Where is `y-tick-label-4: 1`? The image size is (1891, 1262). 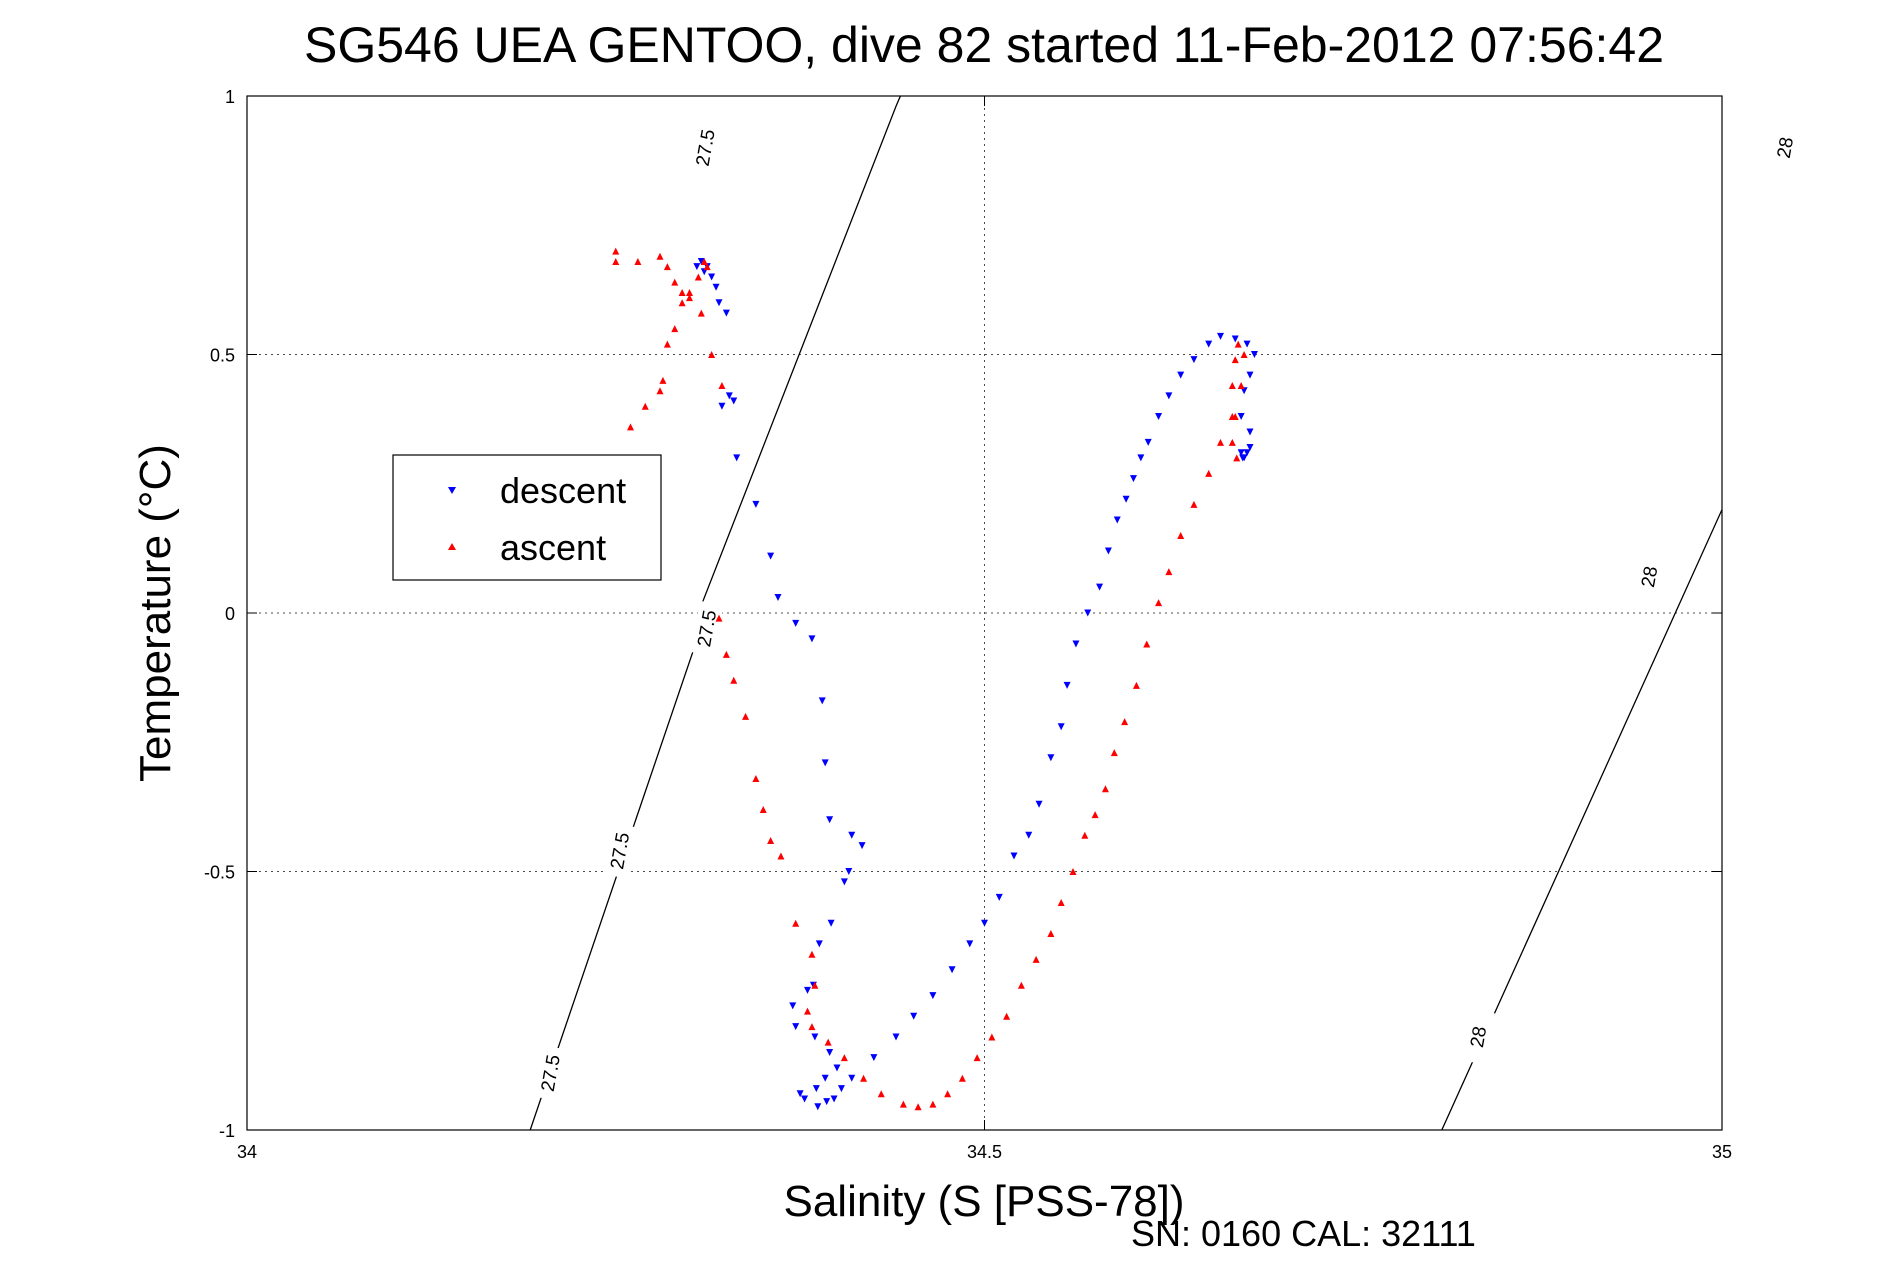
y-tick-label-4: 1 is located at coordinates (230, 97).